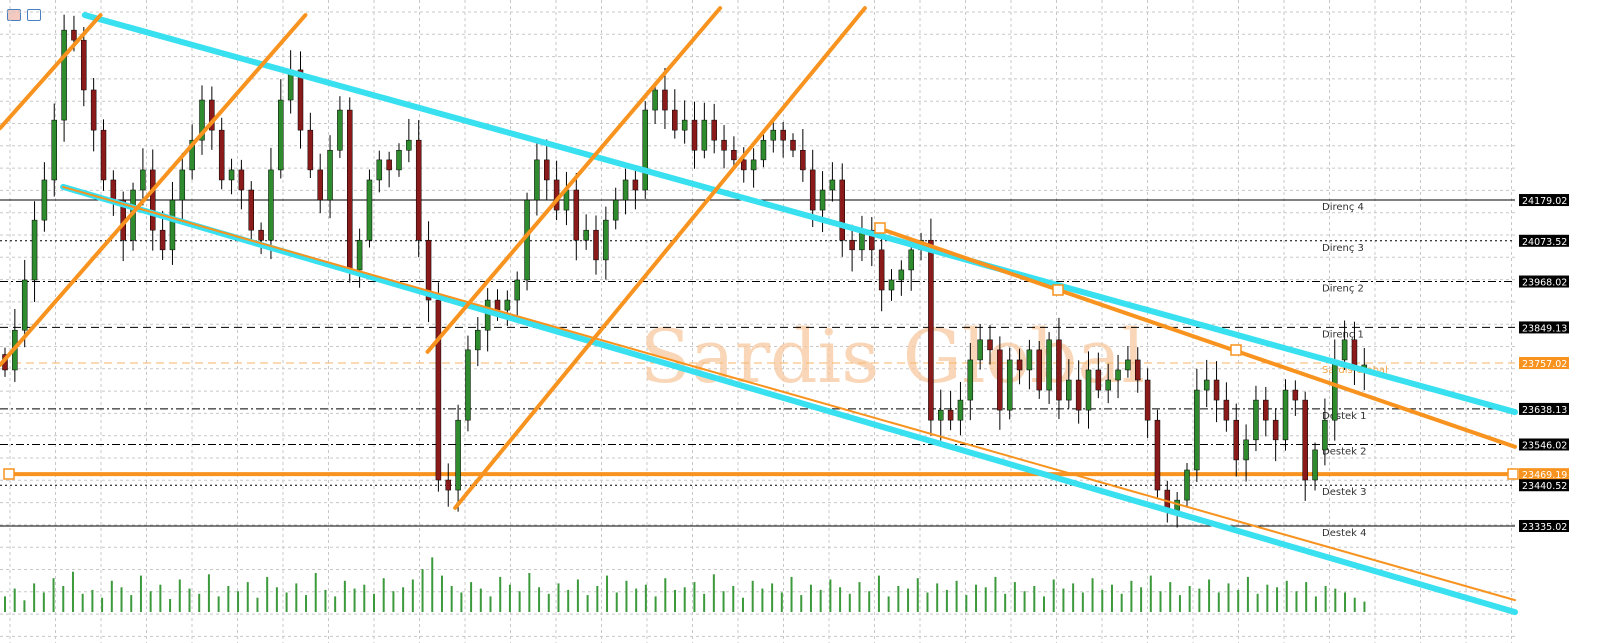  What do you see at coordinates (1544, 201) in the screenshot?
I see `price-label: 24179.02` at bounding box center [1544, 201].